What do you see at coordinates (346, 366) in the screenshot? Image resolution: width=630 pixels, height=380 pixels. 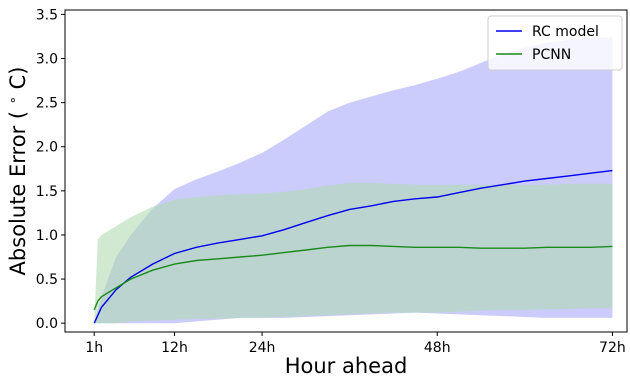 I see `x-axis-title: Hour ahead` at bounding box center [346, 366].